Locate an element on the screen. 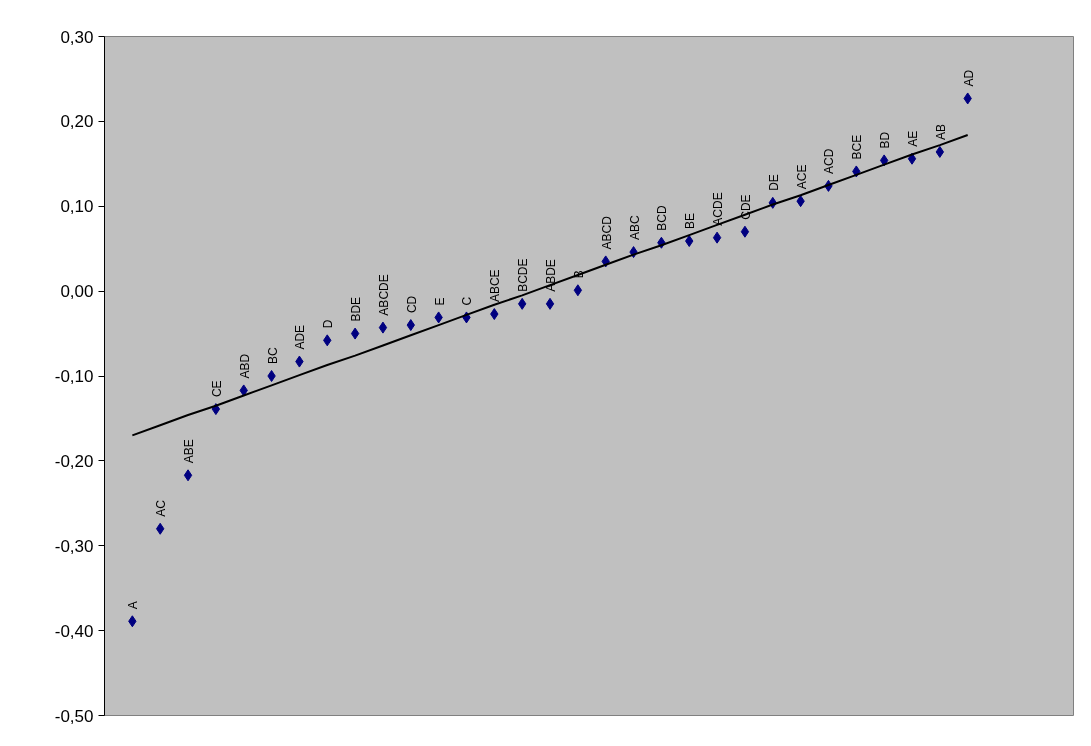  x-tick-label: ABDE is located at coordinates (551, 275).